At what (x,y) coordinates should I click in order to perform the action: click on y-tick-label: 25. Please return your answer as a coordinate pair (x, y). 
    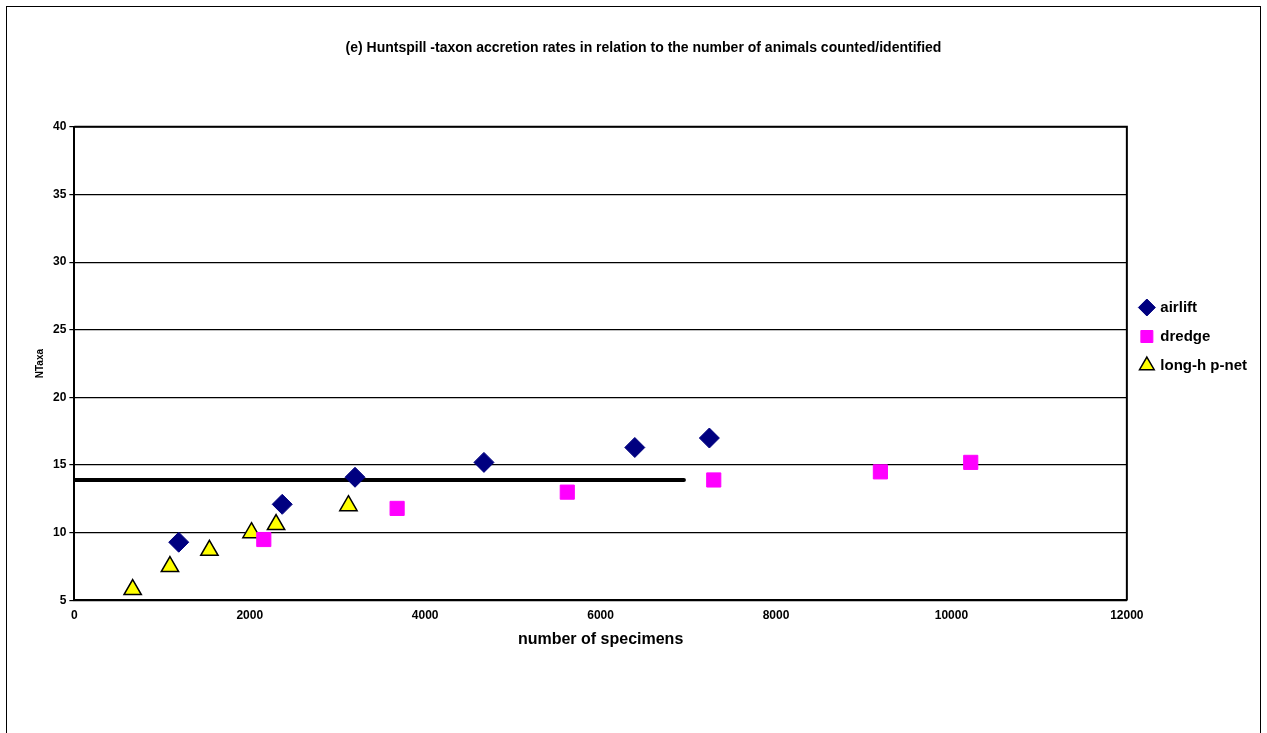
    Looking at the image, I should click on (59, 329).